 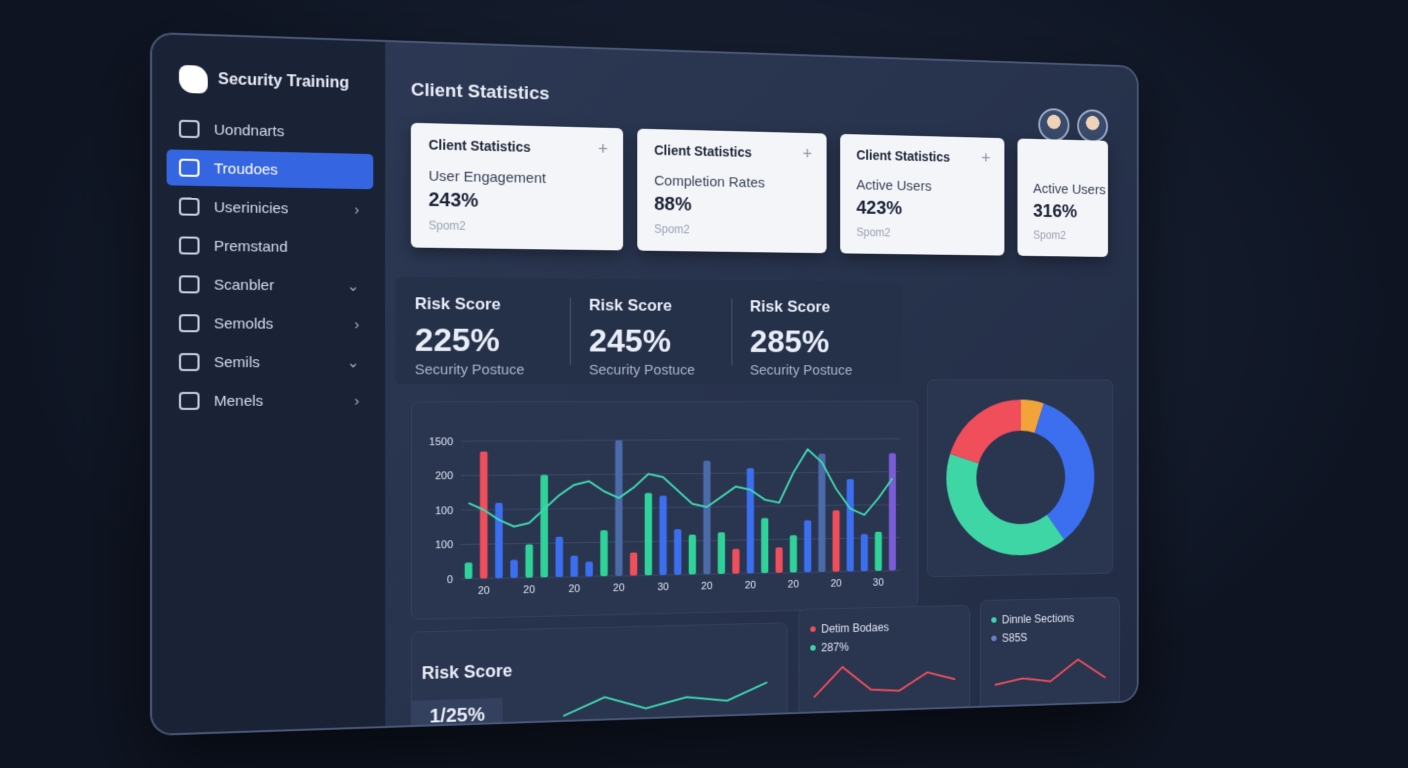 I want to click on legend-label: Dinnle Sections, so click(x=1038, y=619).